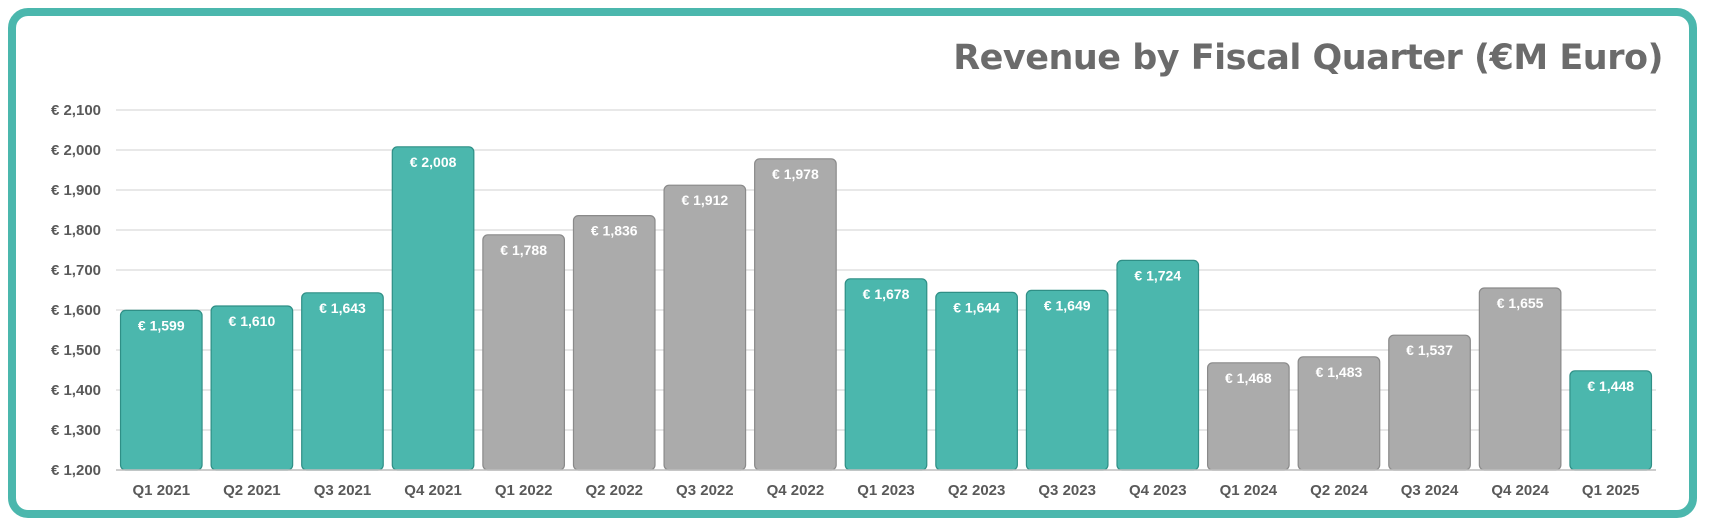 Image resolution: width=1709 pixels, height=526 pixels. Describe the element at coordinates (76, 270) in the screenshot. I see `y-tick-label: € 1,700` at that location.